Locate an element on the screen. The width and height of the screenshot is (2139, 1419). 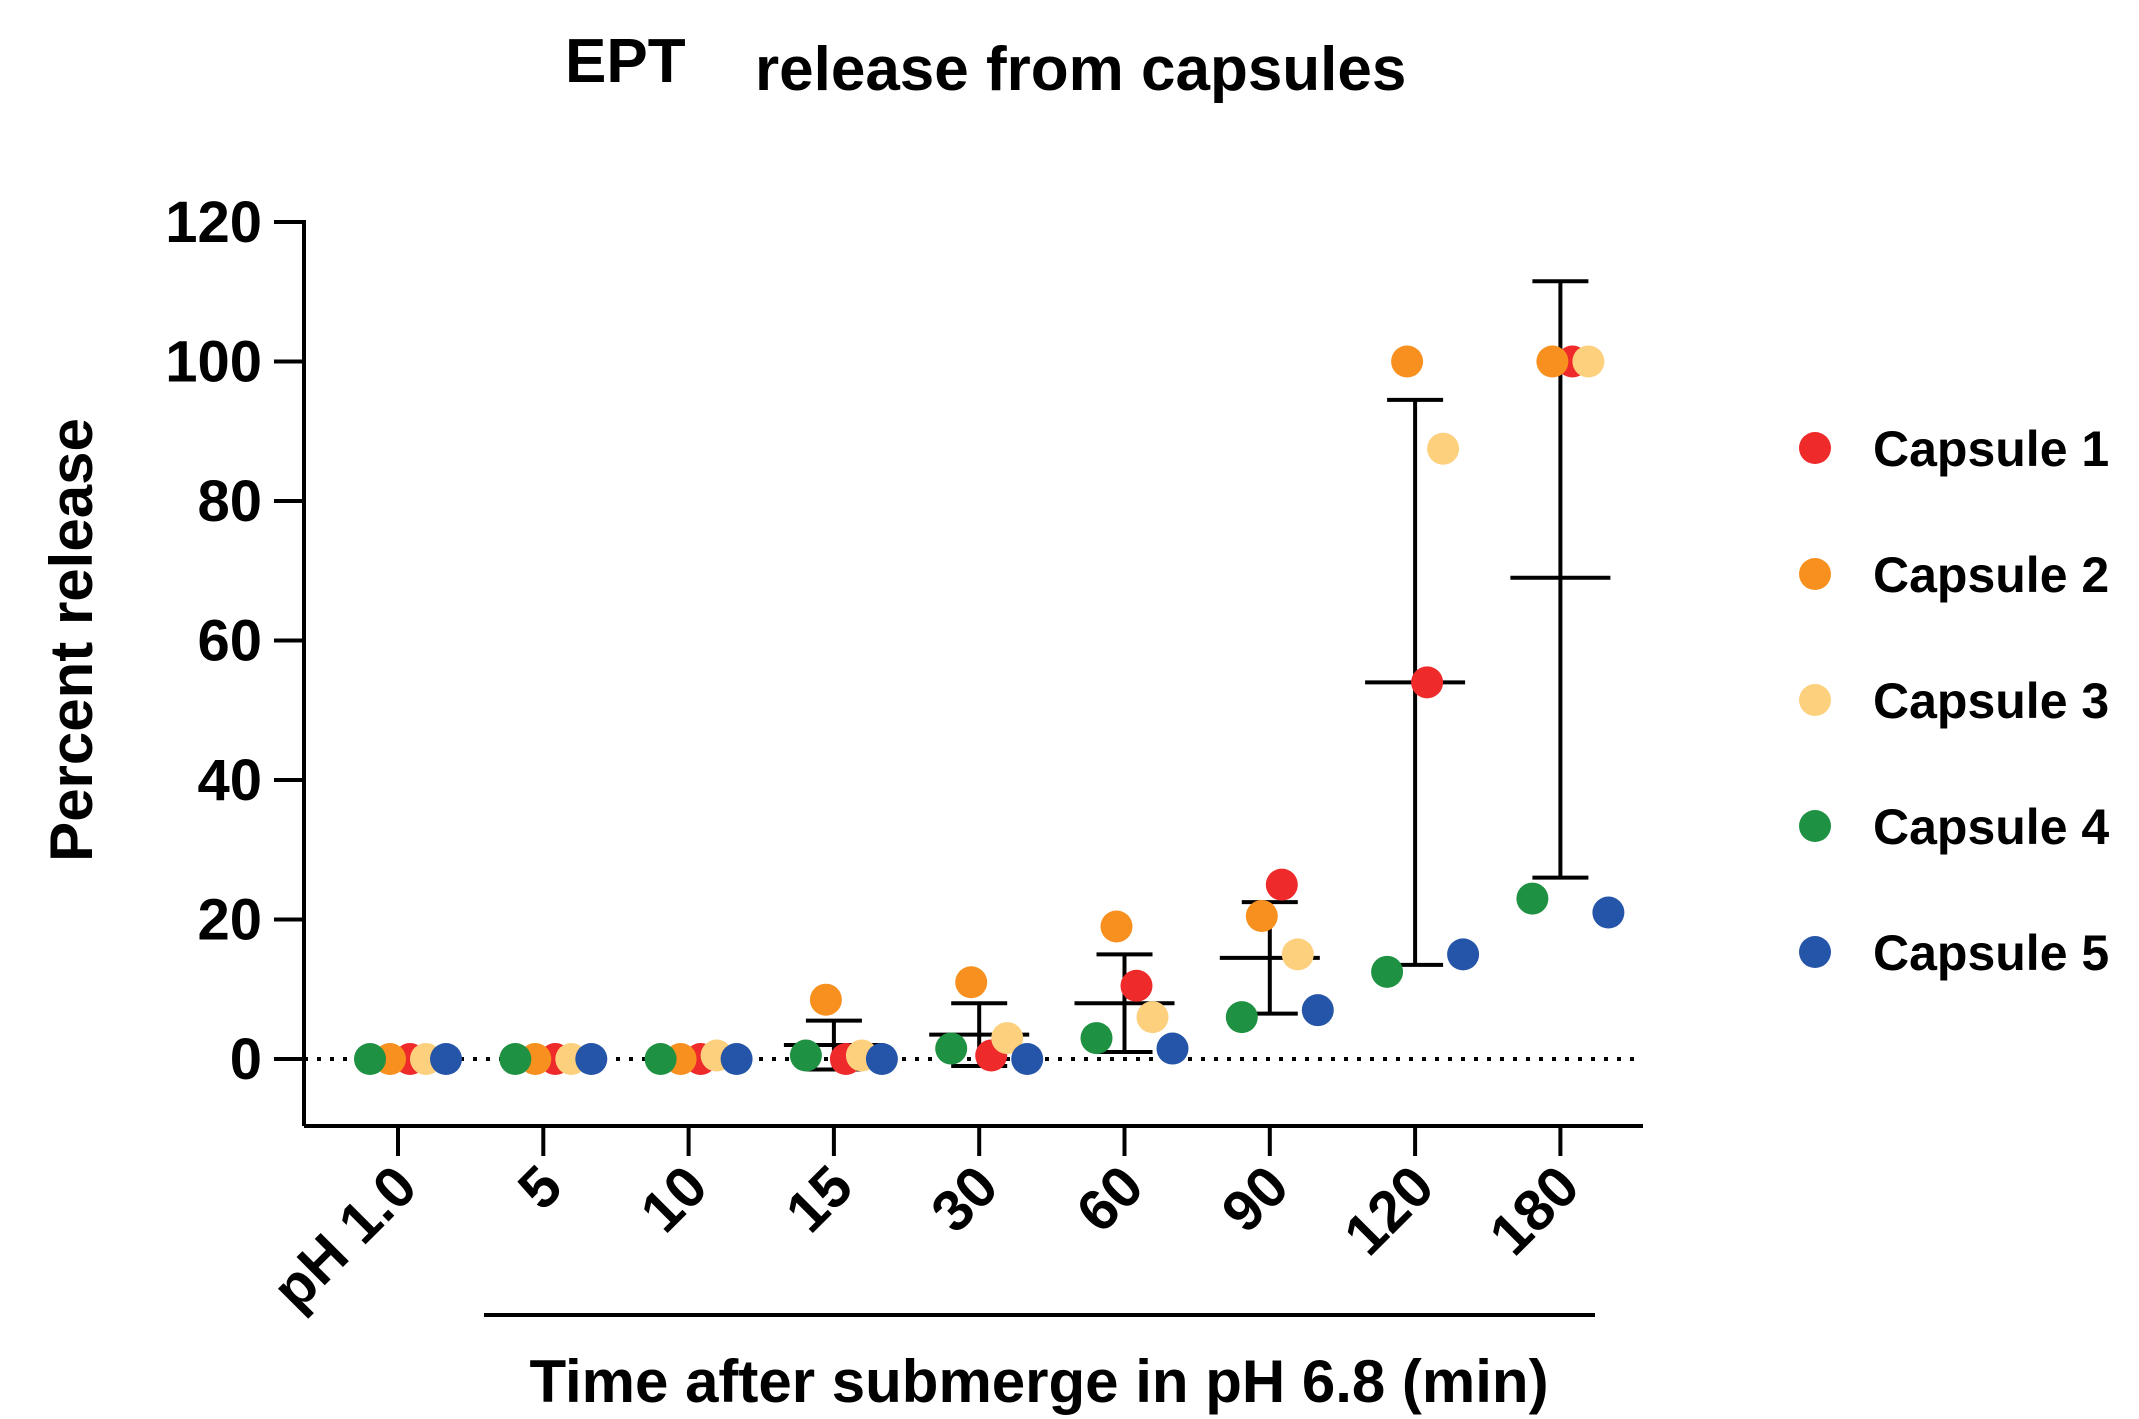
title-part-1: EPT is located at coordinates (625, 61).